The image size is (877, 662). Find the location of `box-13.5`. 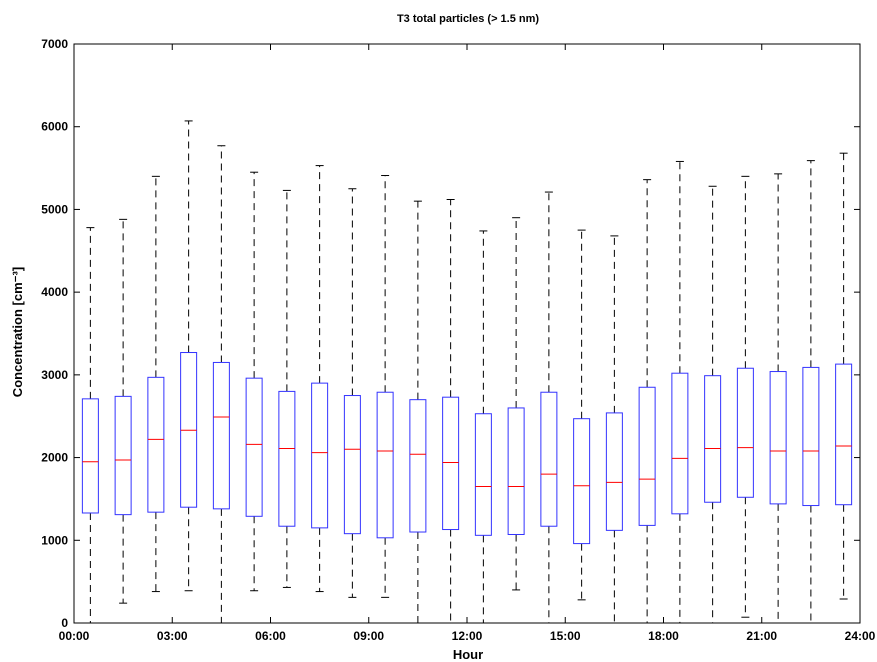

box-13.5 is located at coordinates (516, 404).